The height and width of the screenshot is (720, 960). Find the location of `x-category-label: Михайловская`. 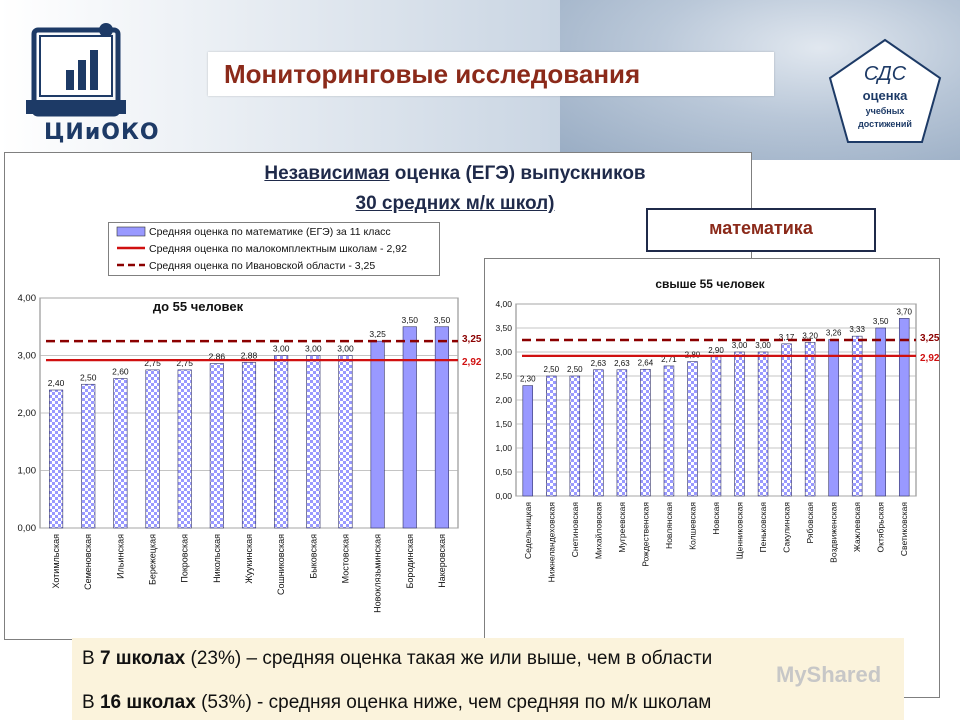

x-category-label: Михайловская is located at coordinates (598, 531).